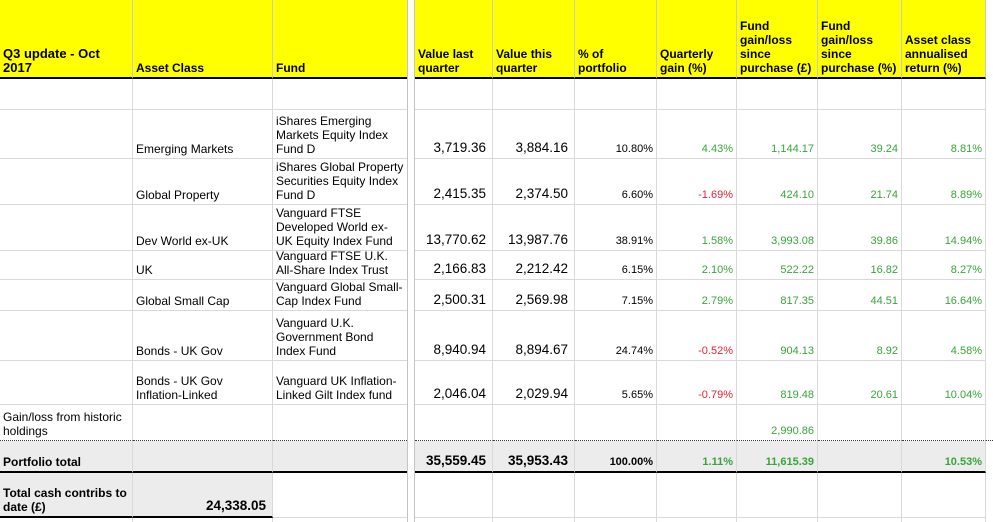 This screenshot has width=993, height=522. What do you see at coordinates (340, 295) in the screenshot?
I see `cell-fund: Vanguard Global Small-Cap Index Fund` at bounding box center [340, 295].